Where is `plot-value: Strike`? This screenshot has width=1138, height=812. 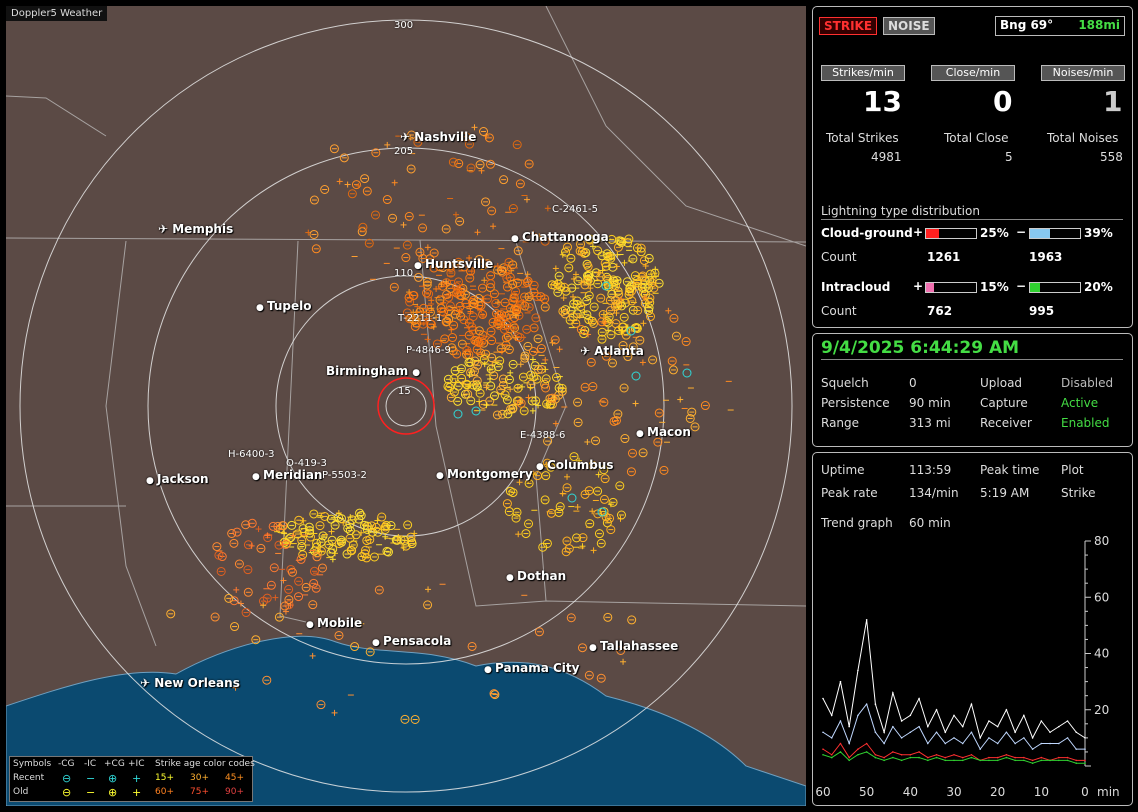
plot-value: Strike is located at coordinates (1078, 493).